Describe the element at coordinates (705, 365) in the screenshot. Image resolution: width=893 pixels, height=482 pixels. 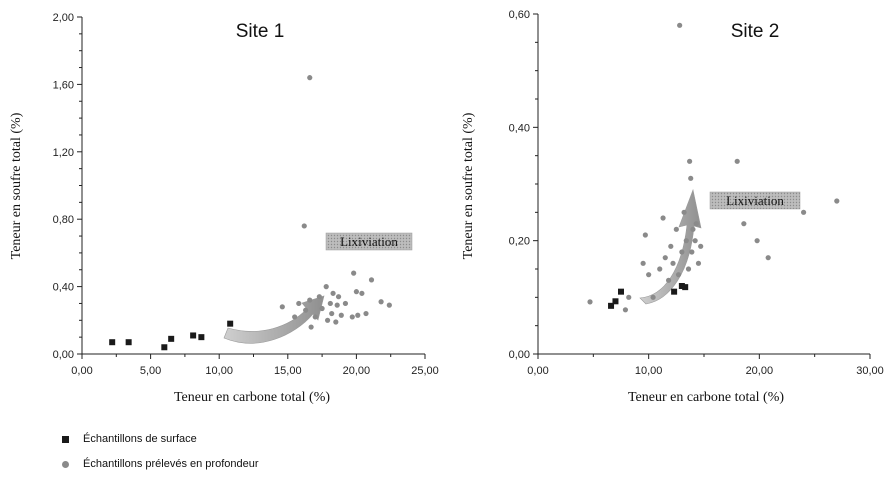
I see `x-axis-site-2: 0,00 10,00 20,00 30,00` at that location.